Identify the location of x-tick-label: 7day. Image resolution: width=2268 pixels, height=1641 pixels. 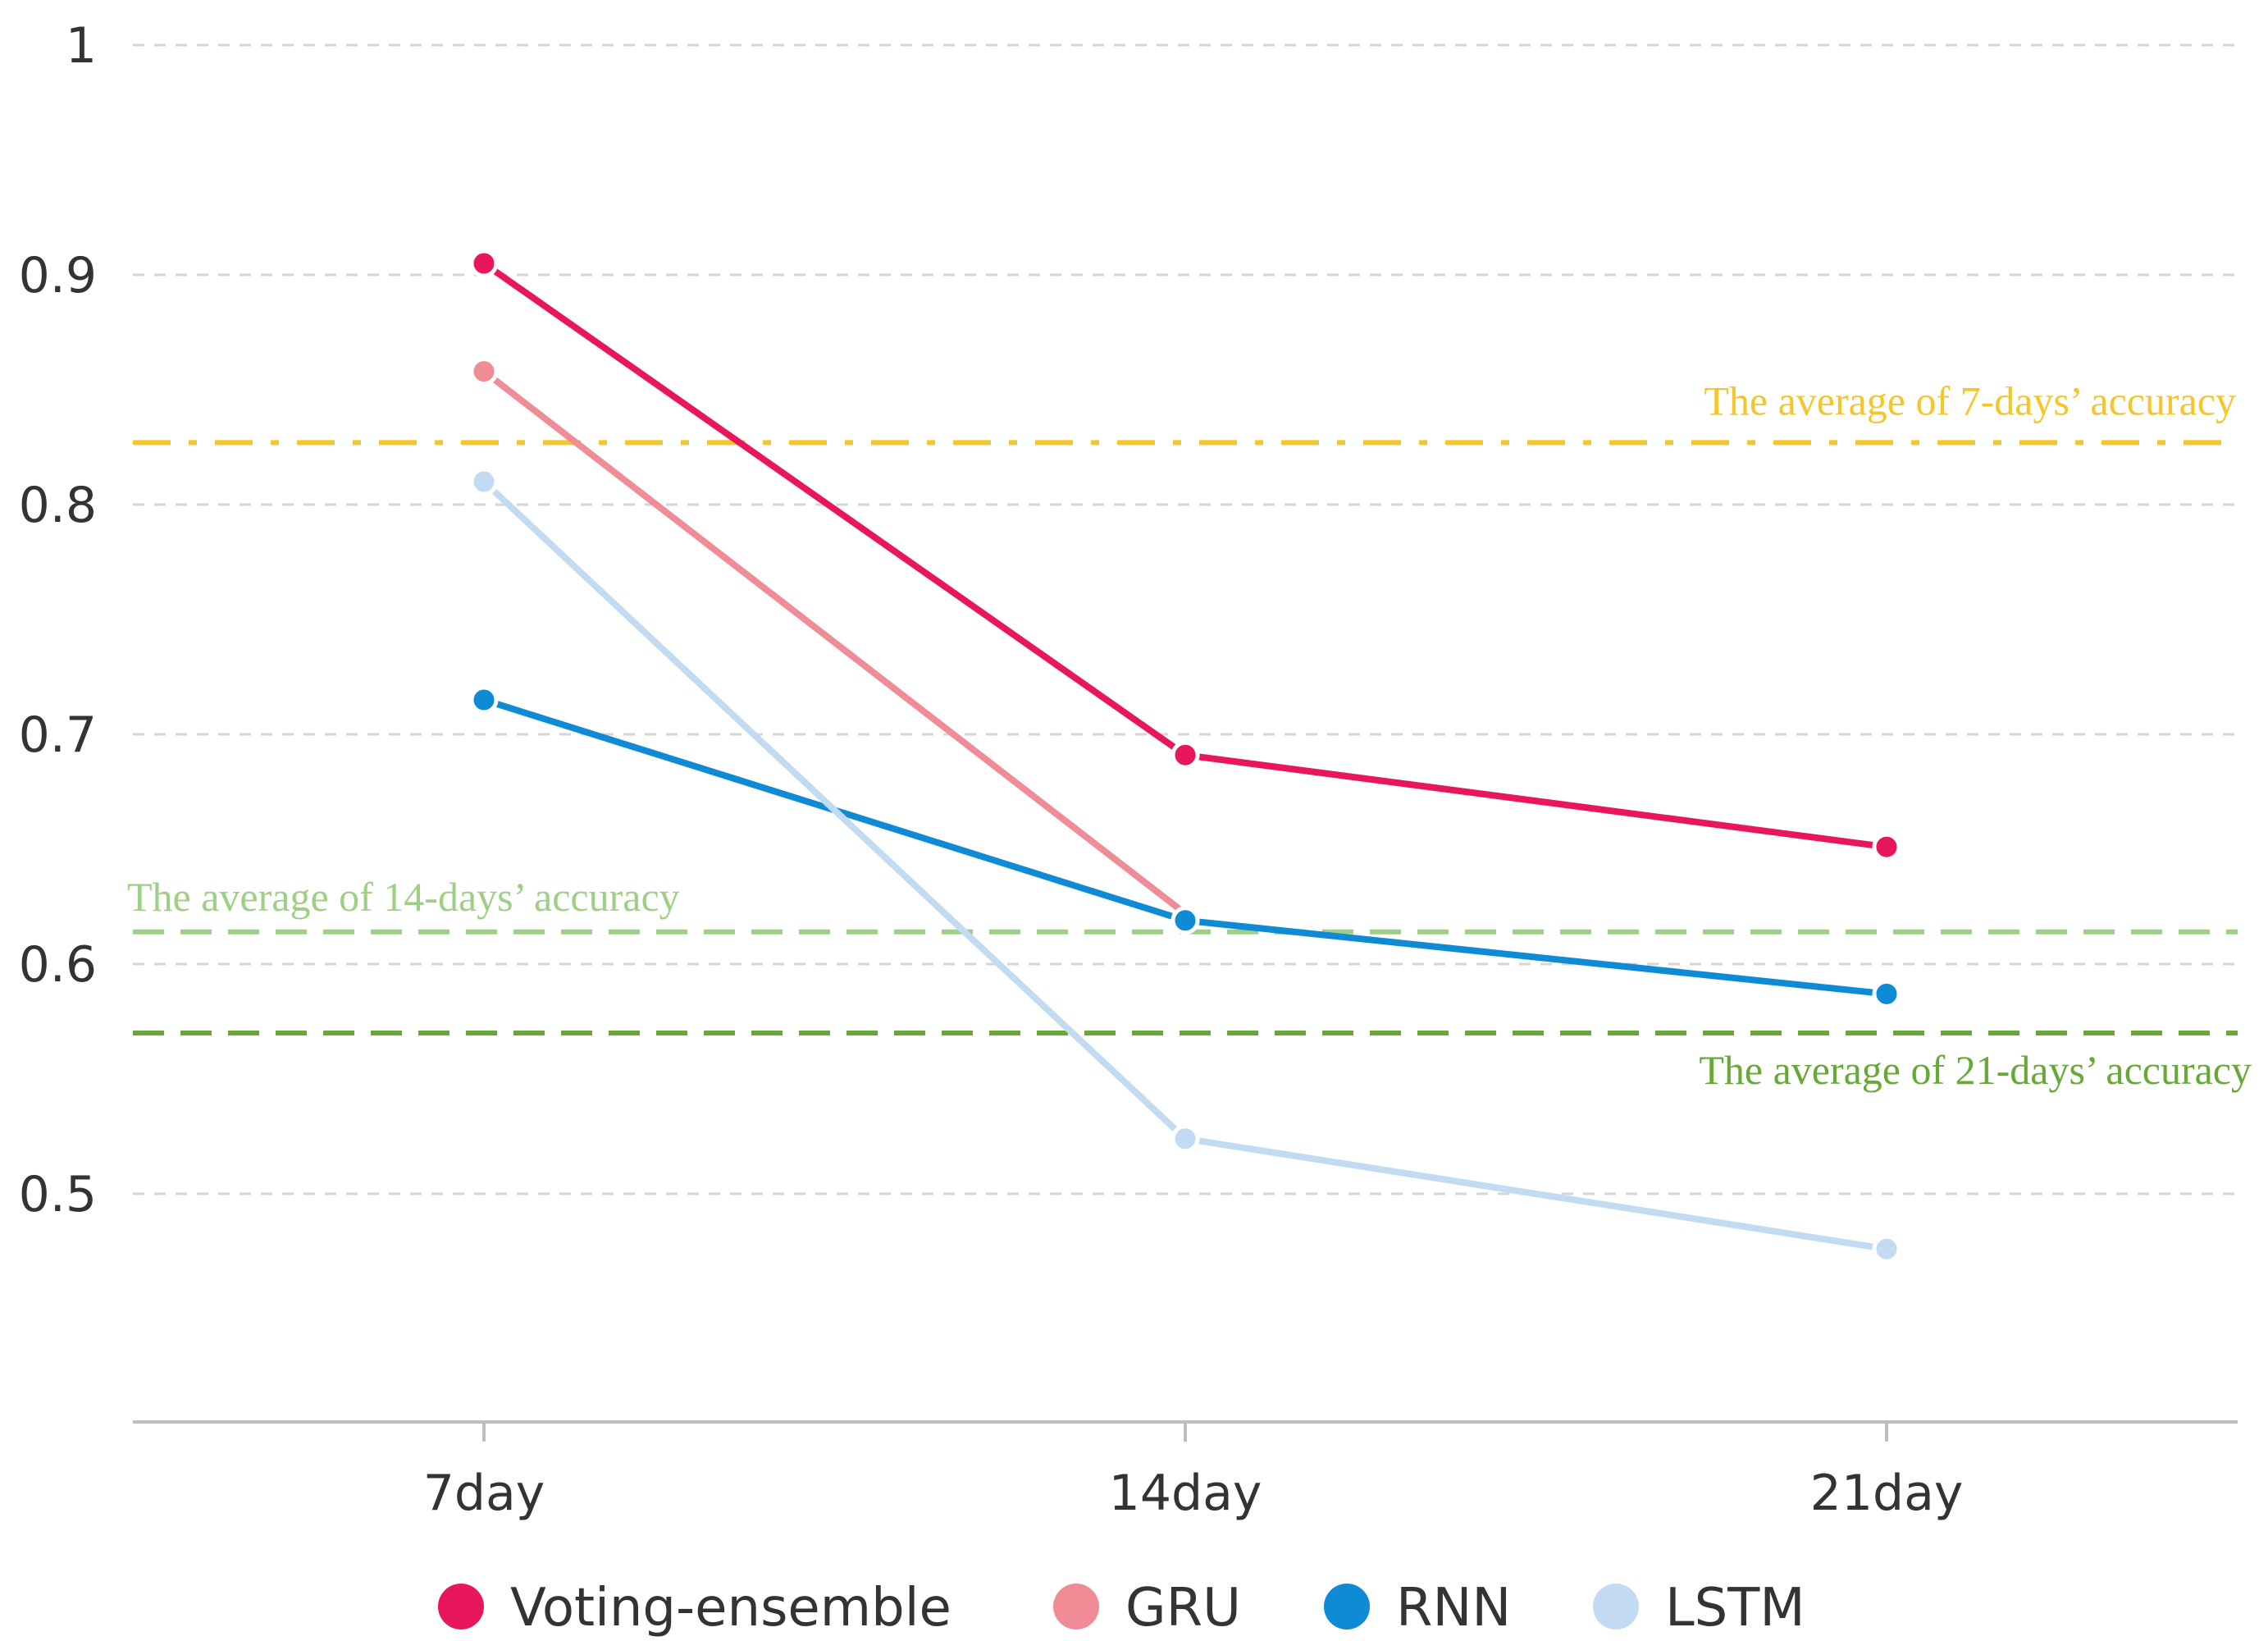
(484, 1493).